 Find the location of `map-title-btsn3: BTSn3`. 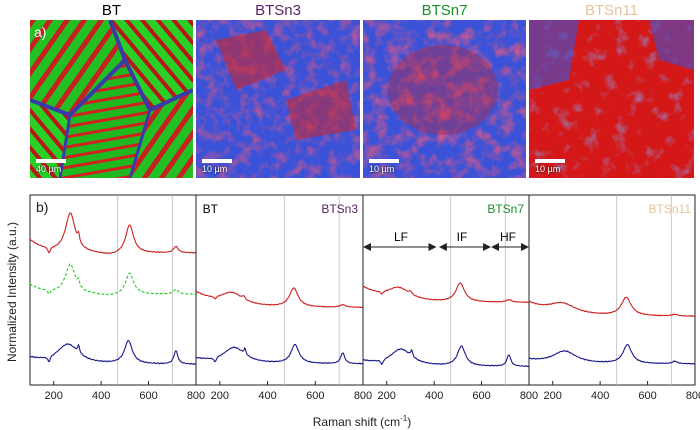

map-title-btsn3: BTSn3 is located at coordinates (278, 10).